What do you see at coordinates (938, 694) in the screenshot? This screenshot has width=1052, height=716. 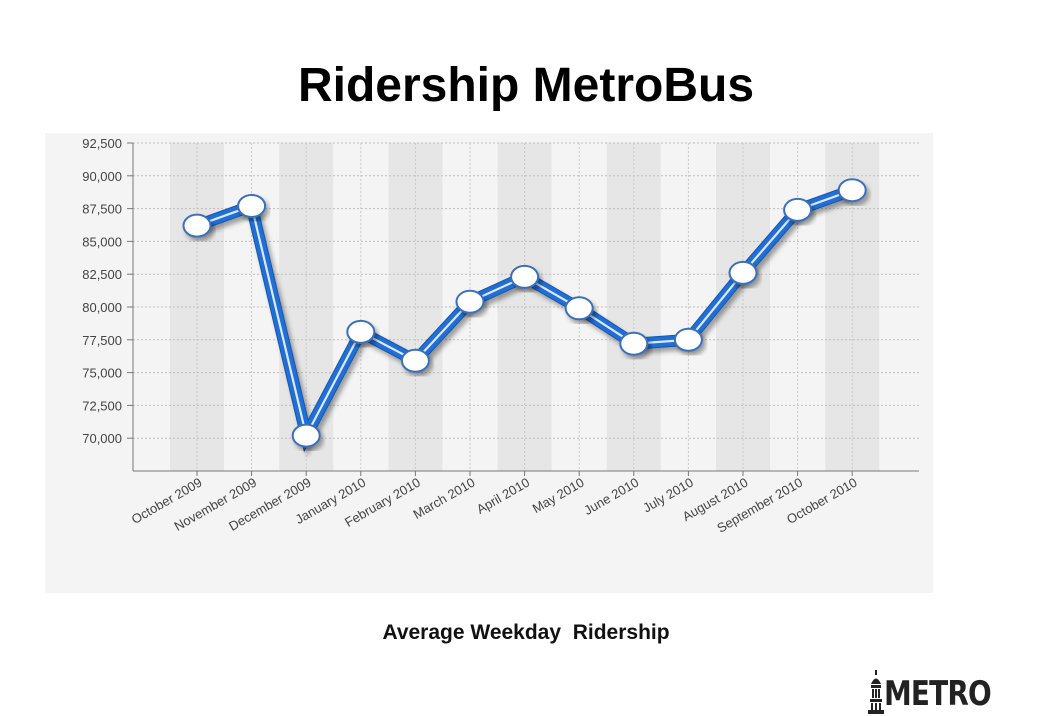 I see `metro-logo-text: METRO` at bounding box center [938, 694].